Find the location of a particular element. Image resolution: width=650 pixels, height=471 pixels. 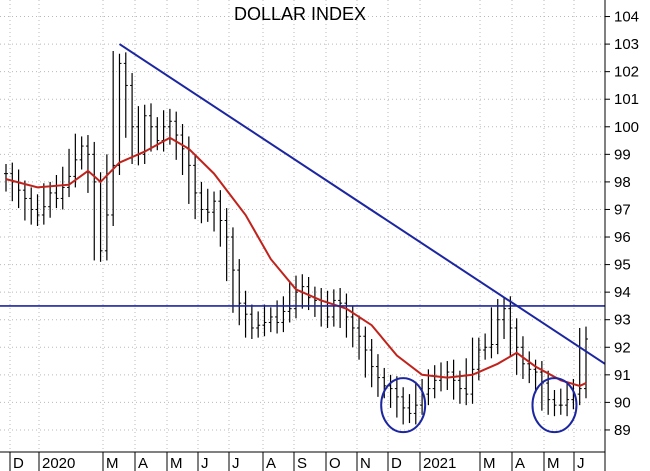

x-month-label: O is located at coordinates (335, 463).